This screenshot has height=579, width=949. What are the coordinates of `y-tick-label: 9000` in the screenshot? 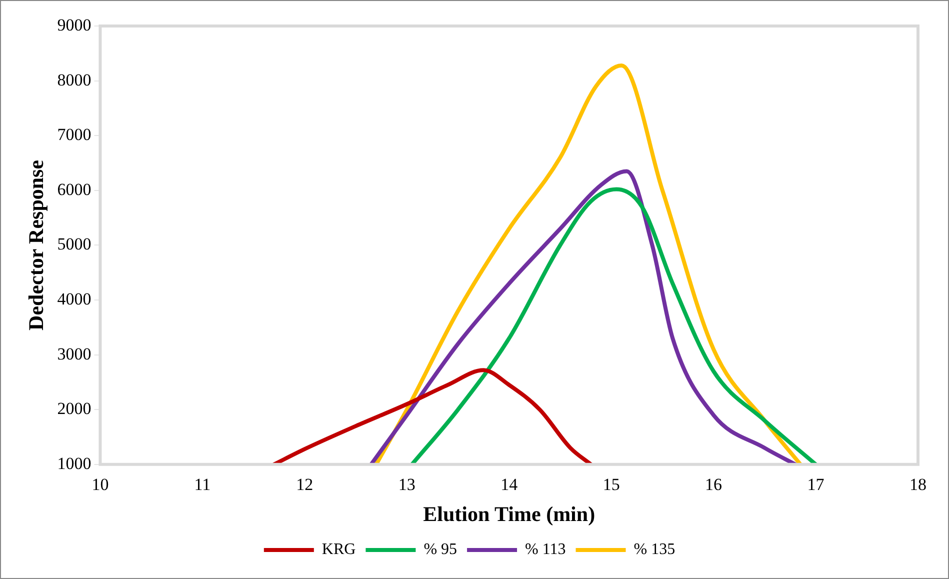 It's located at (74, 24).